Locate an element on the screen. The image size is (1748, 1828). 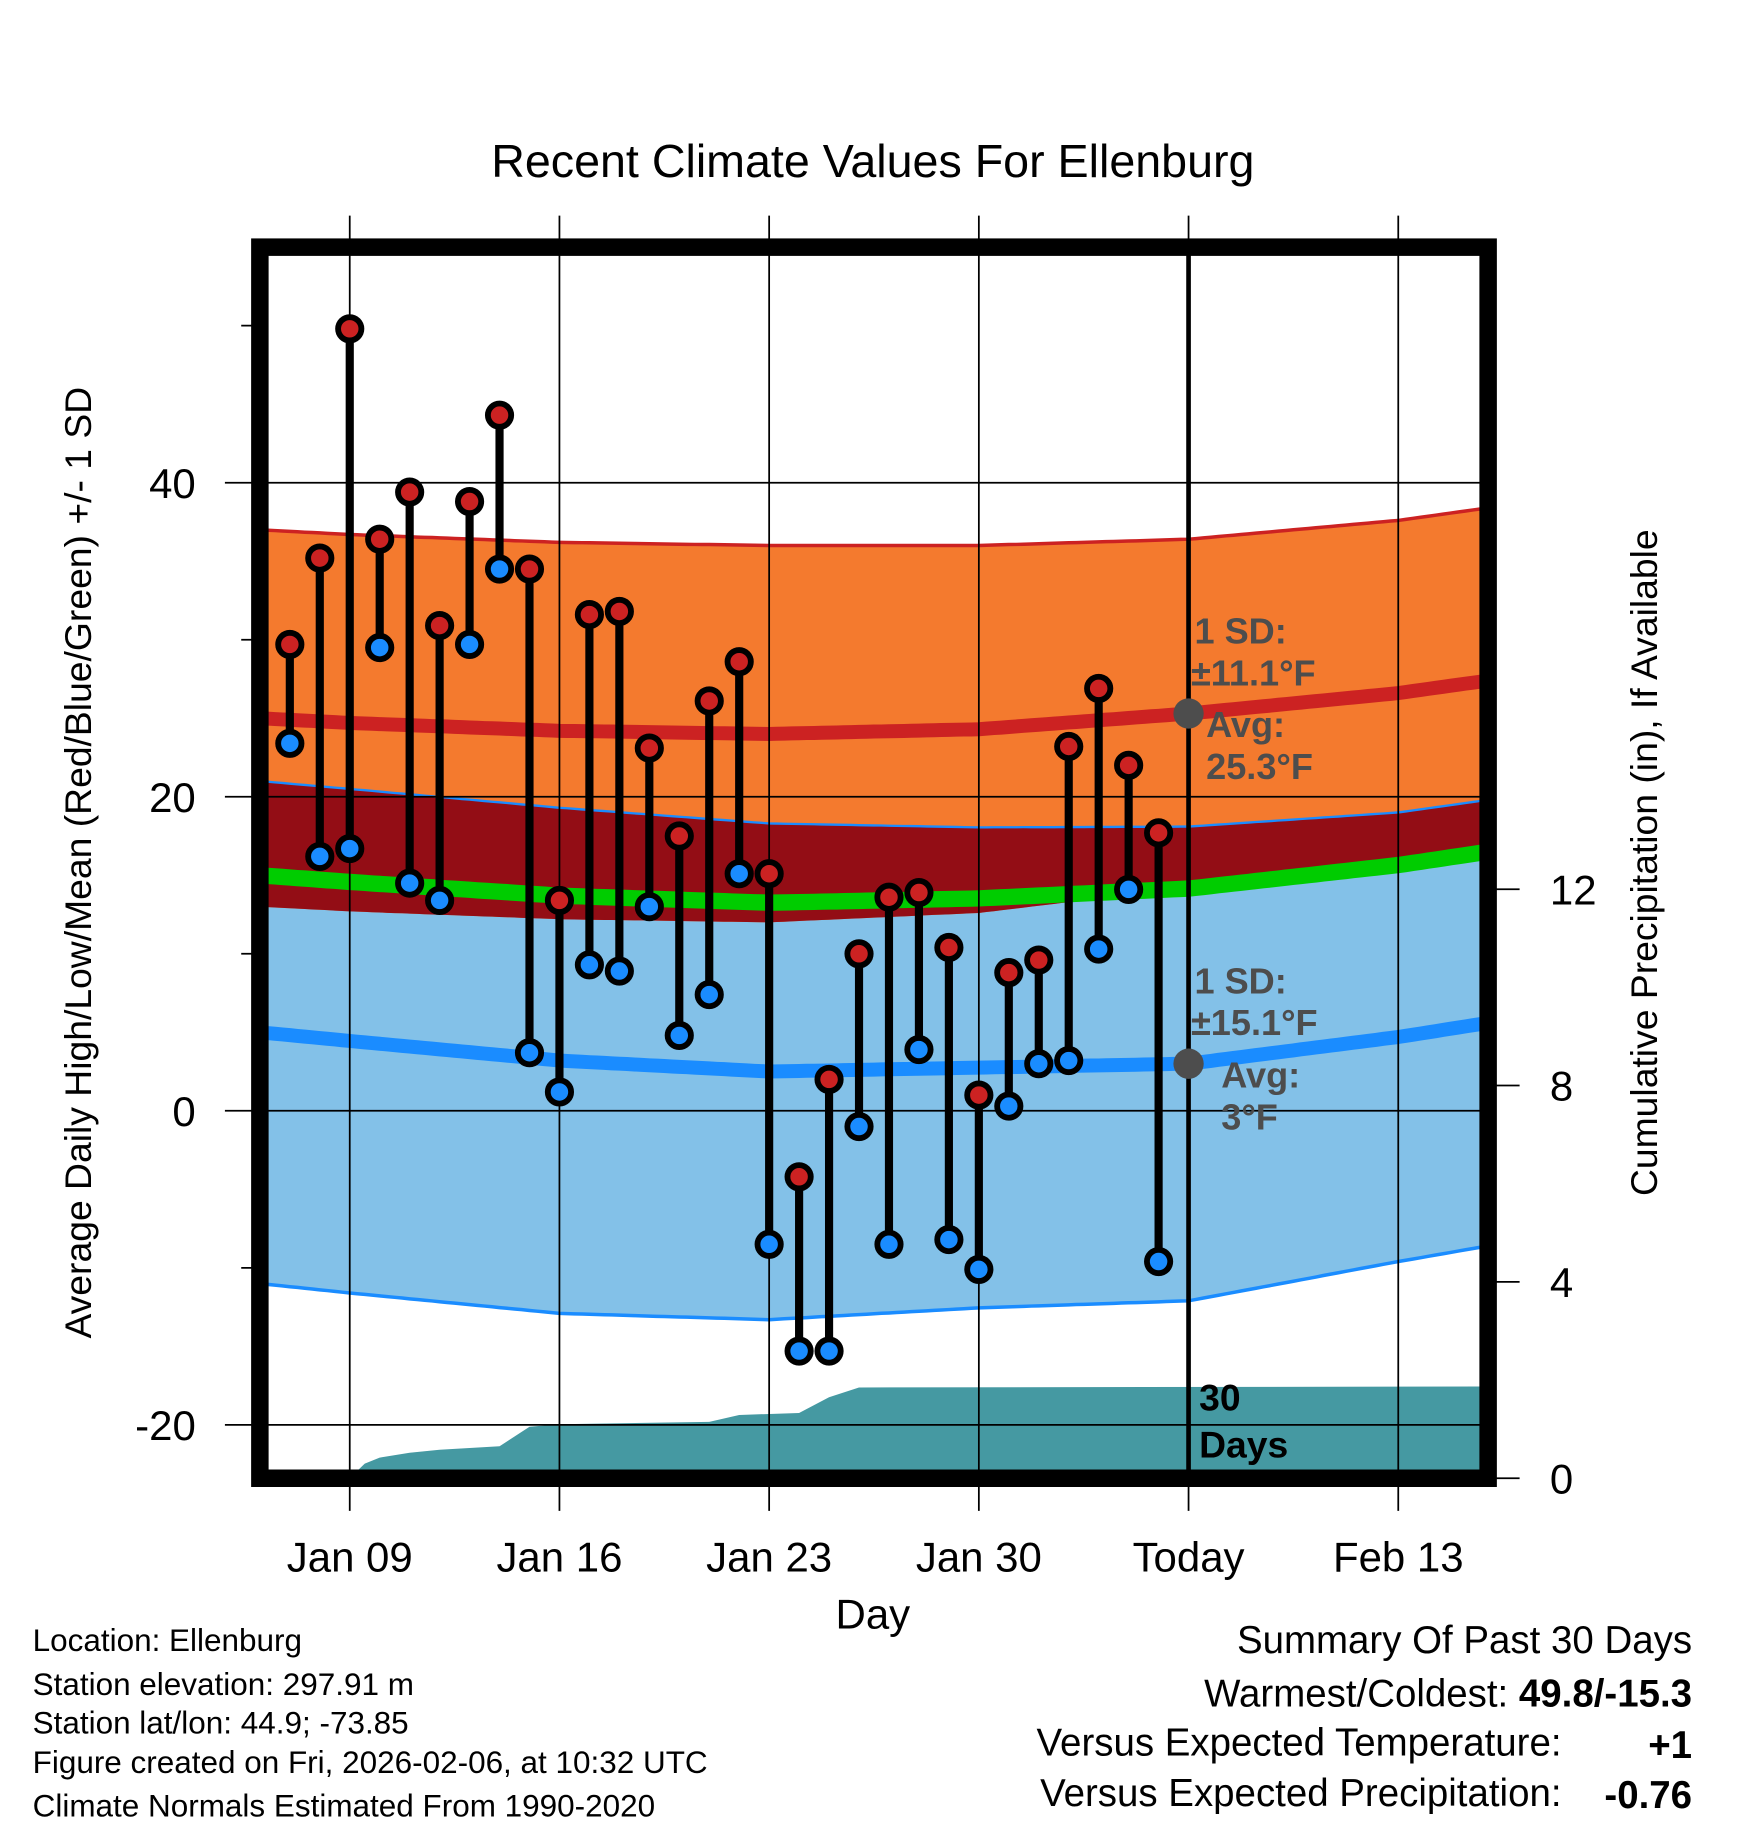
high-upper-line is located at coordinates (874, 527).